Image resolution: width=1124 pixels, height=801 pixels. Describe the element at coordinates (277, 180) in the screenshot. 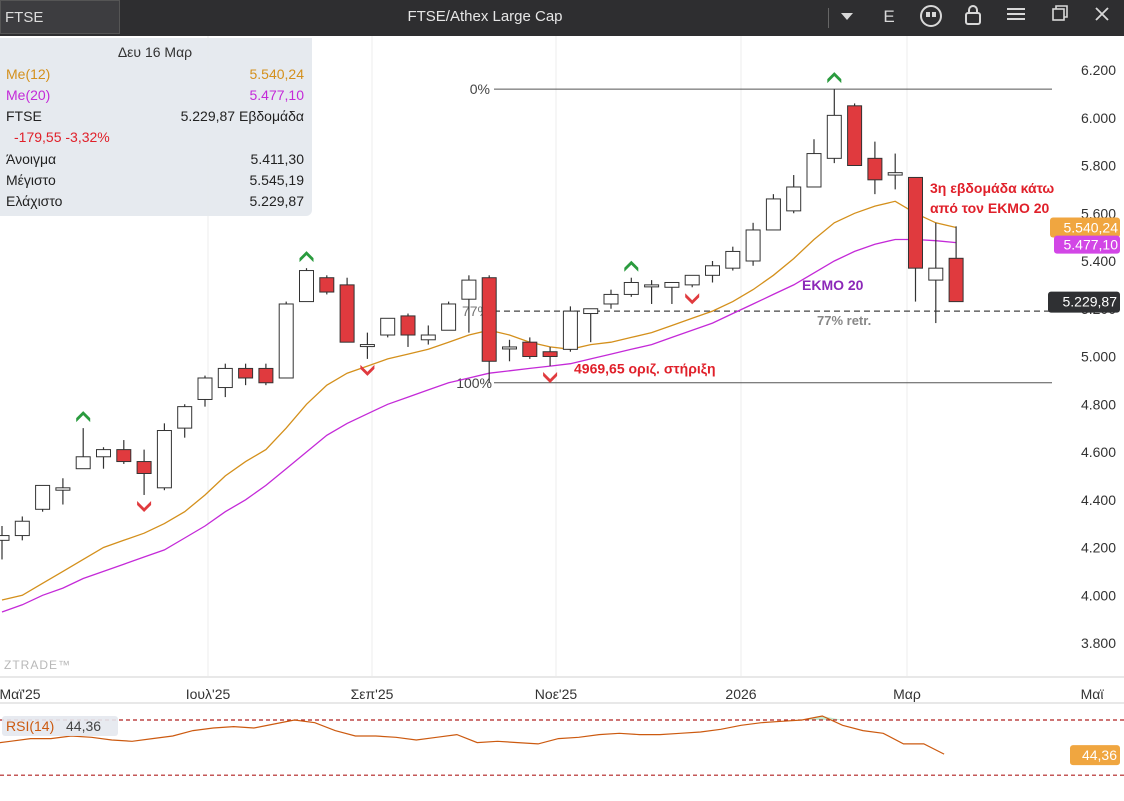

I see `high-value: 5.545,19` at that location.